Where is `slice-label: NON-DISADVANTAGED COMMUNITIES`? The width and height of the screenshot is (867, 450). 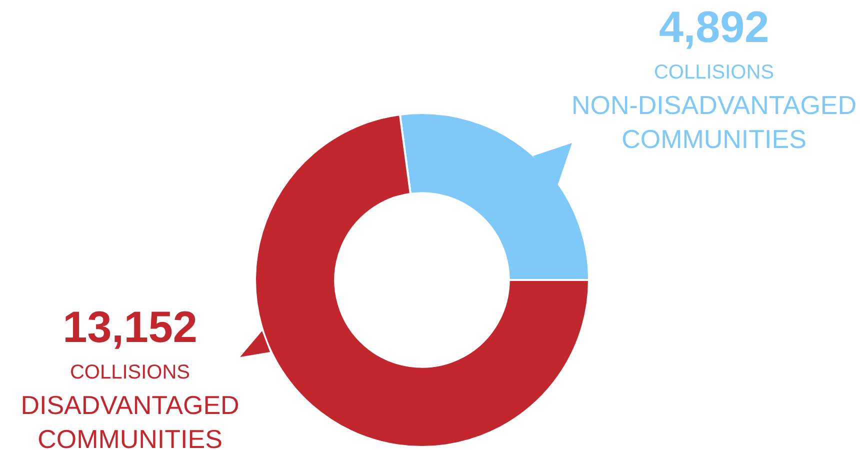 slice-label: NON-DISADVANTAGED COMMUNITIES is located at coordinates (714, 122).